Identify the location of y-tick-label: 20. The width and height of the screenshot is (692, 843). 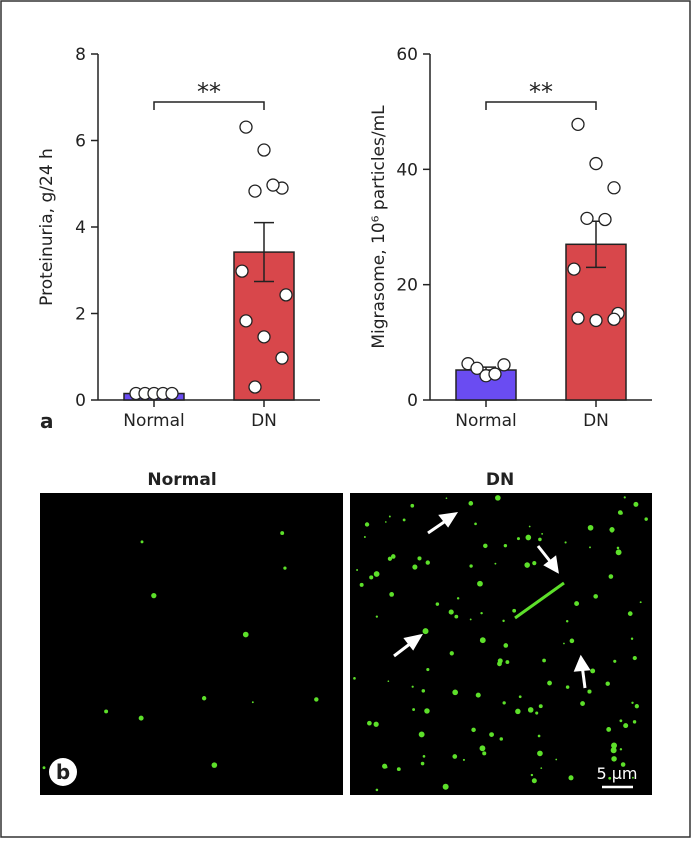
(407, 286).